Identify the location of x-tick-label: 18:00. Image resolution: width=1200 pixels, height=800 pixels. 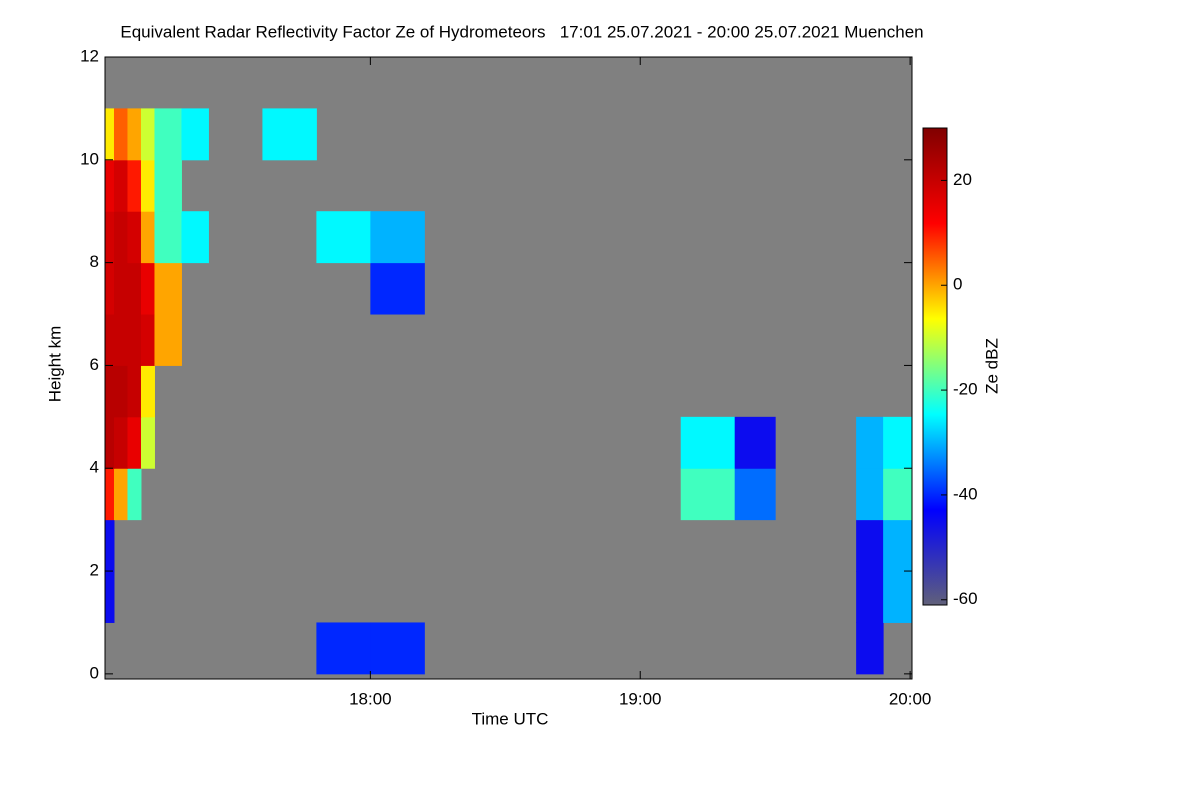
(370, 698).